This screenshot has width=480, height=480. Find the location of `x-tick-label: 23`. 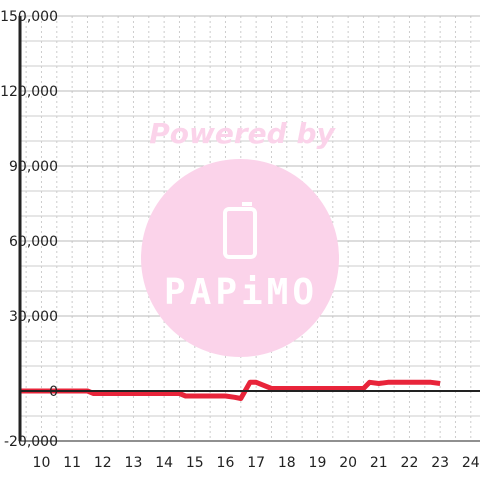

x-tick-label: 23 is located at coordinates (440, 463).